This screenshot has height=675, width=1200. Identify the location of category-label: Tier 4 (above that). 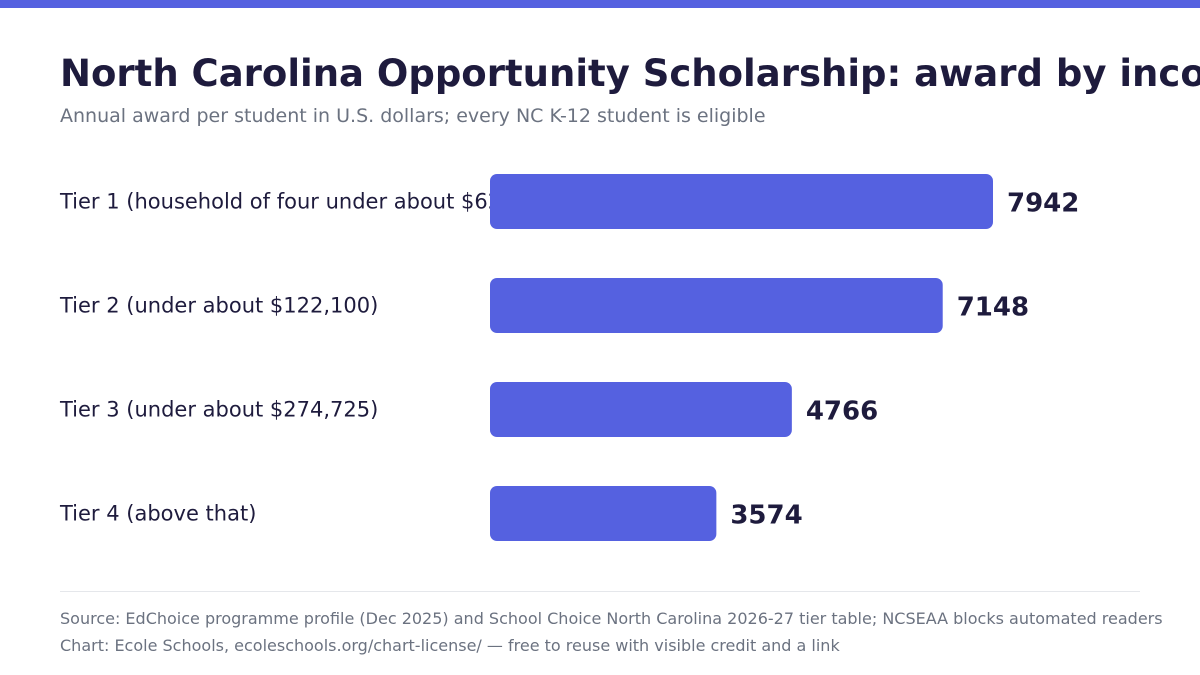
(157, 514).